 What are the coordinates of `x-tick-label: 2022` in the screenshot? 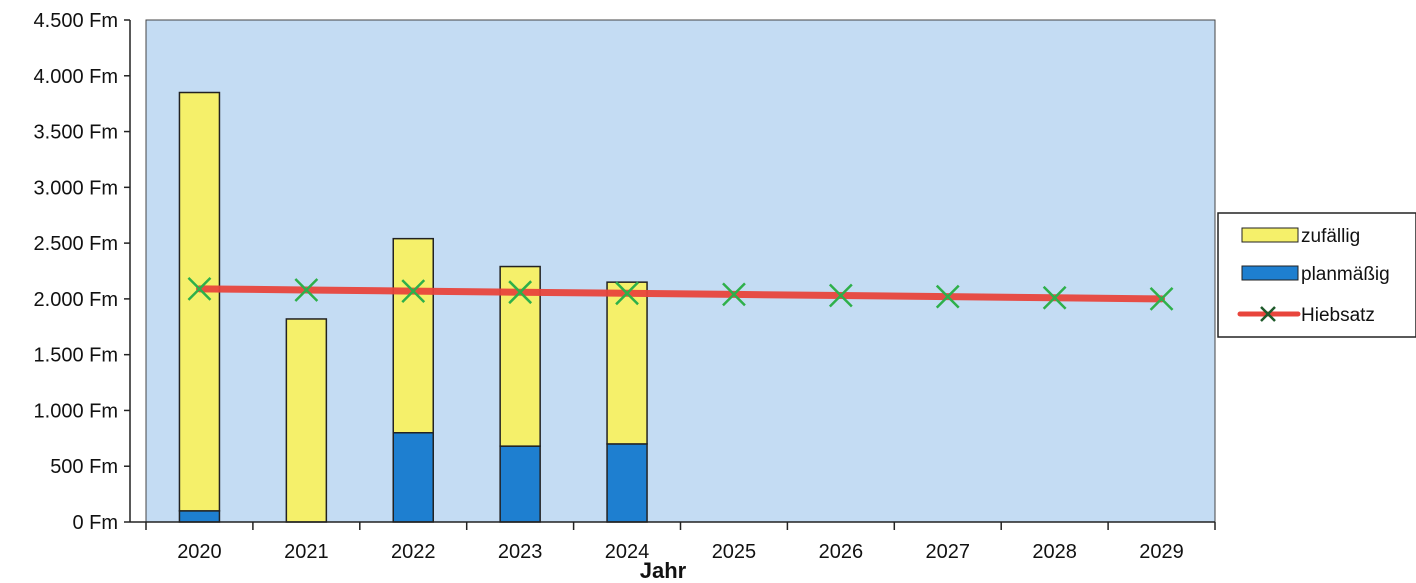 It's located at (413, 552).